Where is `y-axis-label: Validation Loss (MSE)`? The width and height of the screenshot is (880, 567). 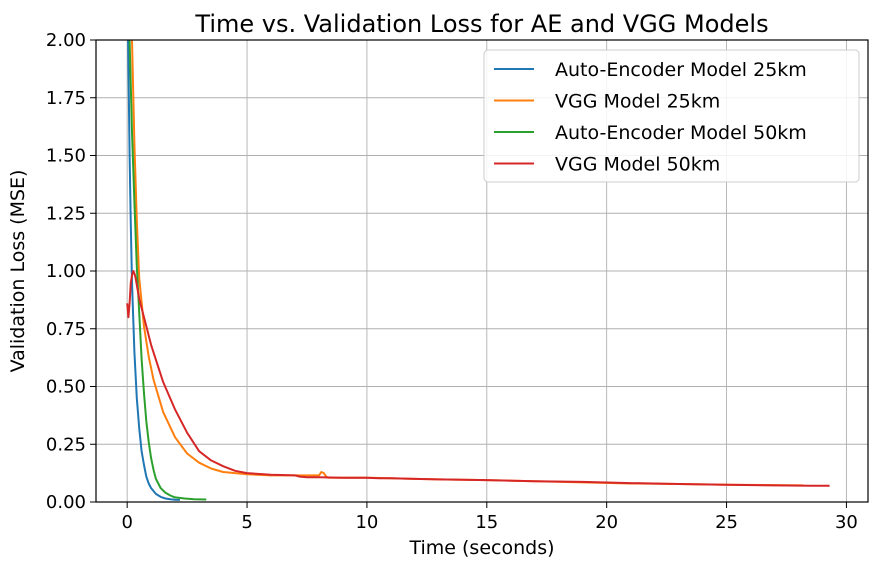
y-axis-label: Validation Loss (MSE) is located at coordinates (18, 271).